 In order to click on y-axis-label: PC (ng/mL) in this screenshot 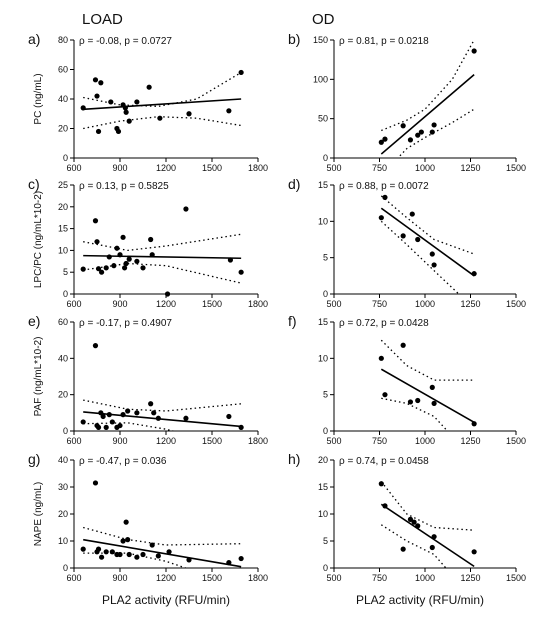, I will do `click(38, 98)`.